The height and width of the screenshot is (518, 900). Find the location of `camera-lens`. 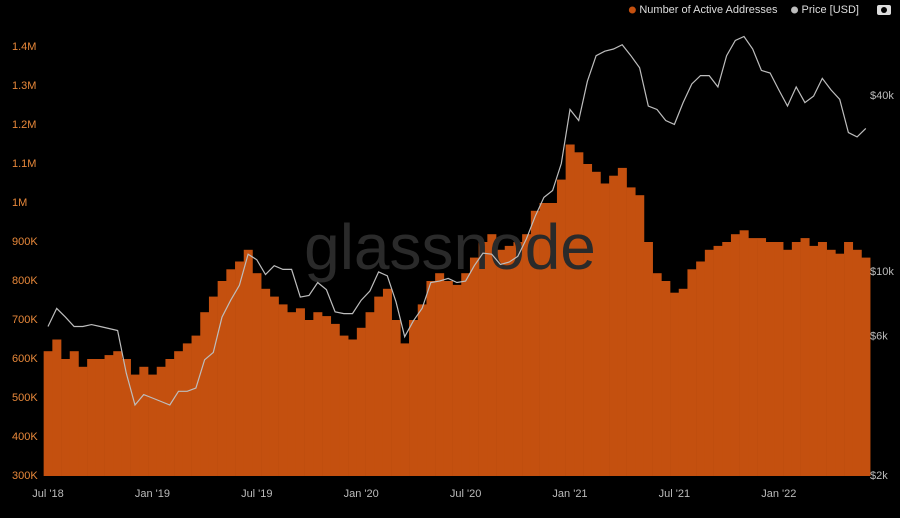

camera-lens is located at coordinates (884, 10).